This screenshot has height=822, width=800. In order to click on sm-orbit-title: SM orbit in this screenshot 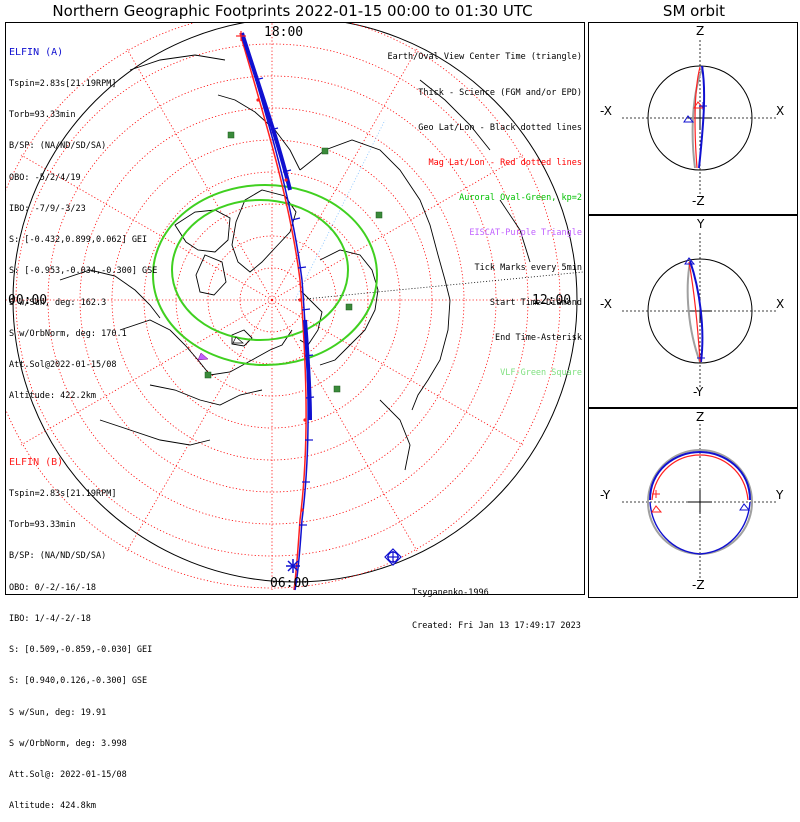, I will do `click(694, 11)`.